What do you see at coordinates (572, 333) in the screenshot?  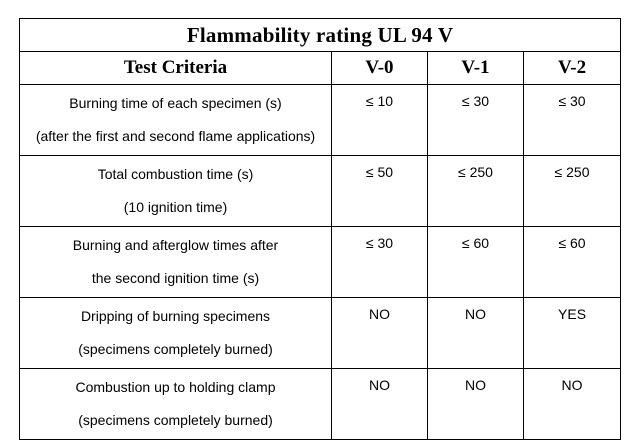 I see `value-v2: YES` at bounding box center [572, 333].